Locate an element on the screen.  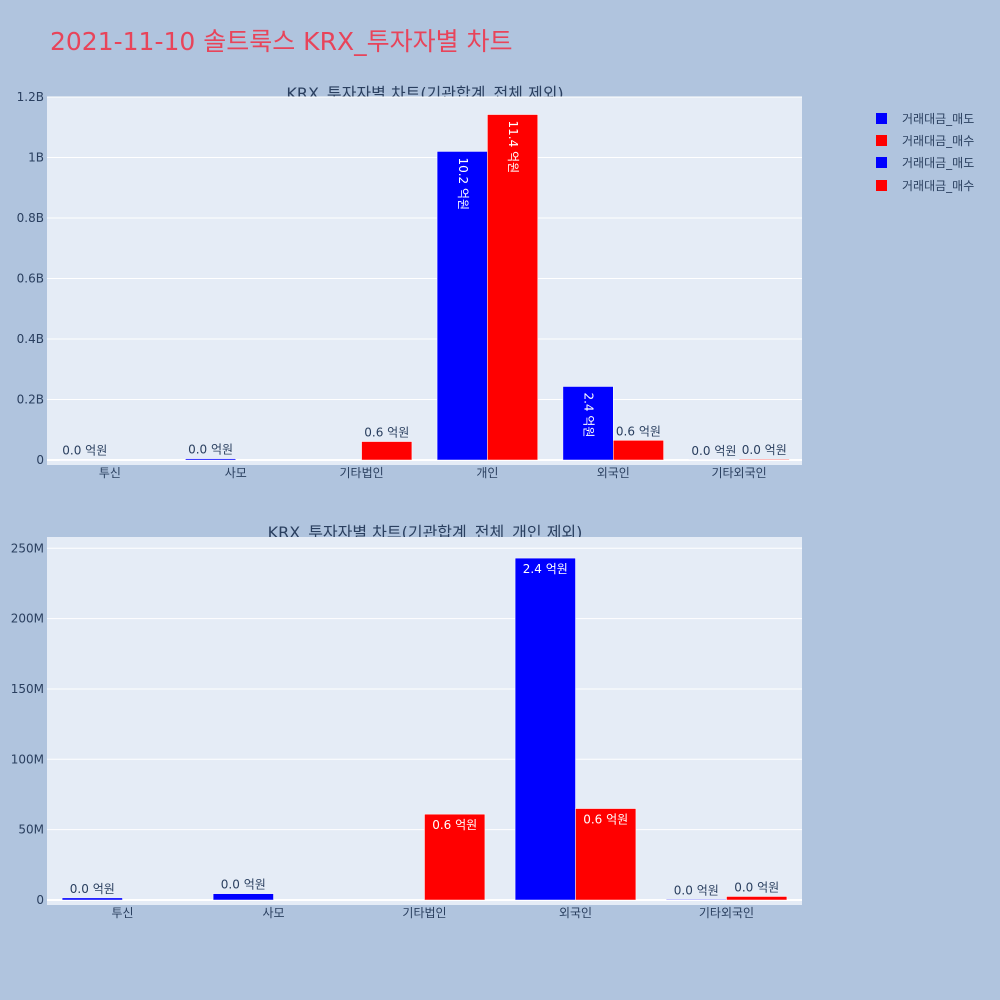
y-tick-label: 0.2B is located at coordinates (30, 400).